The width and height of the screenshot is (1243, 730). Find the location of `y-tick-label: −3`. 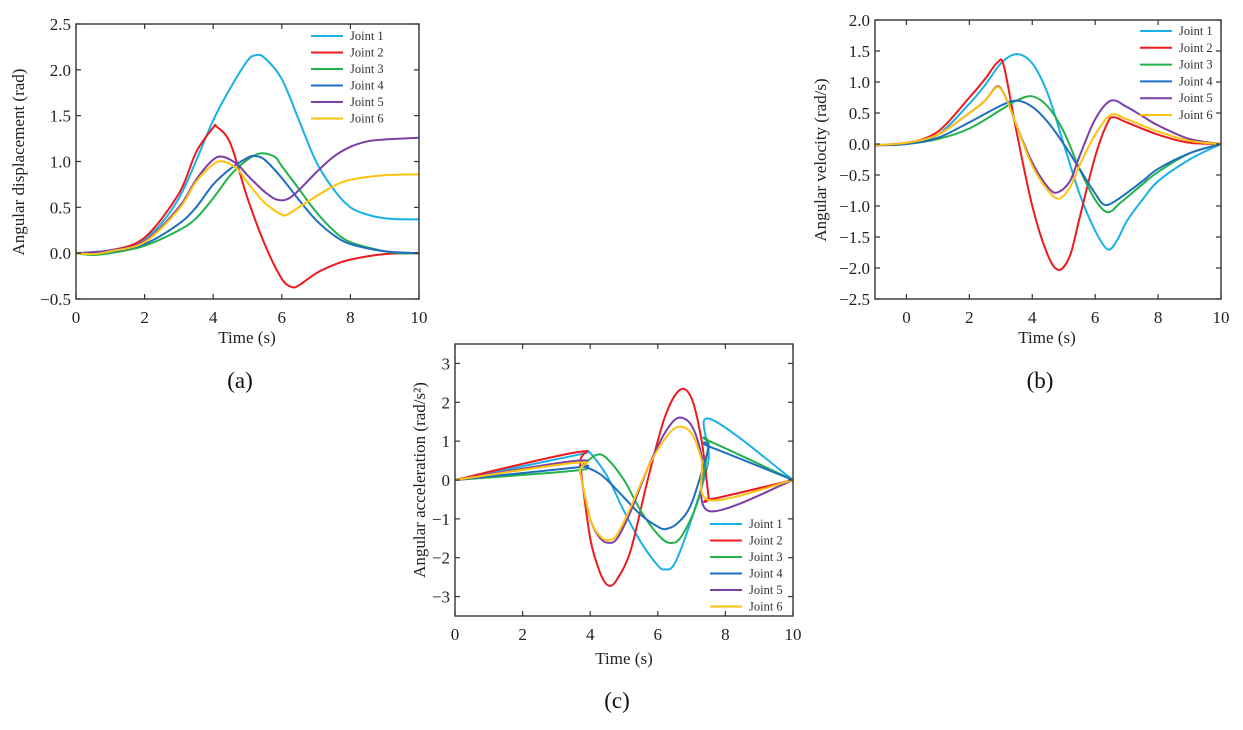

y-tick-label: −3 is located at coordinates (441, 597).